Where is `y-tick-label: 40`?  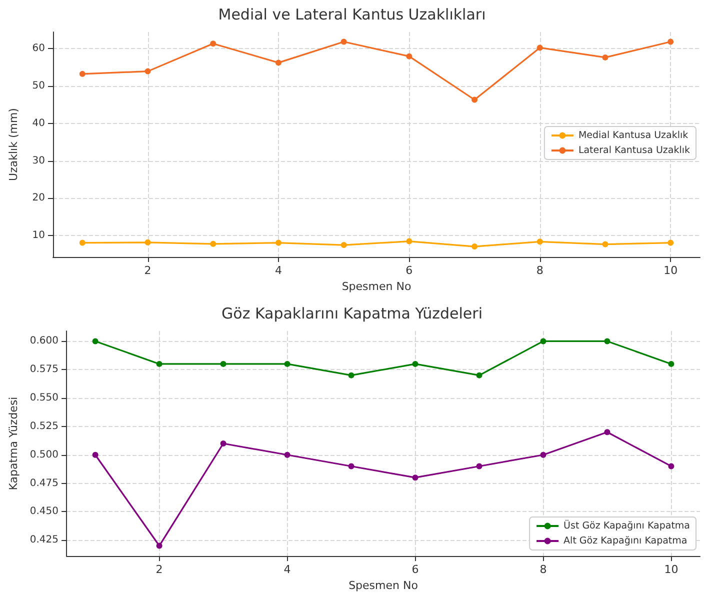
y-tick-label: 40 is located at coordinates (38, 123).